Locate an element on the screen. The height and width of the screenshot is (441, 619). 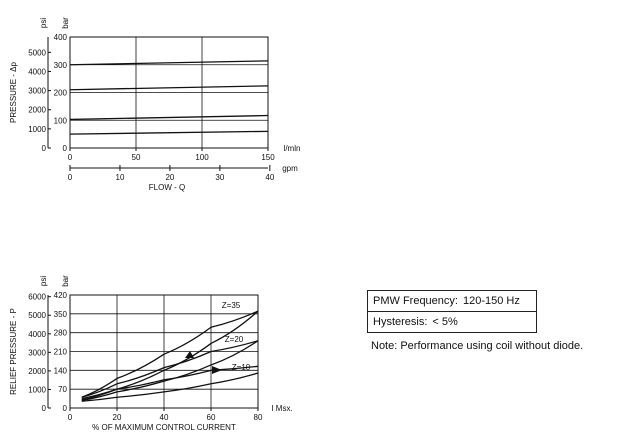
chart1-x-tick-label: 50 is located at coordinates (136, 157).